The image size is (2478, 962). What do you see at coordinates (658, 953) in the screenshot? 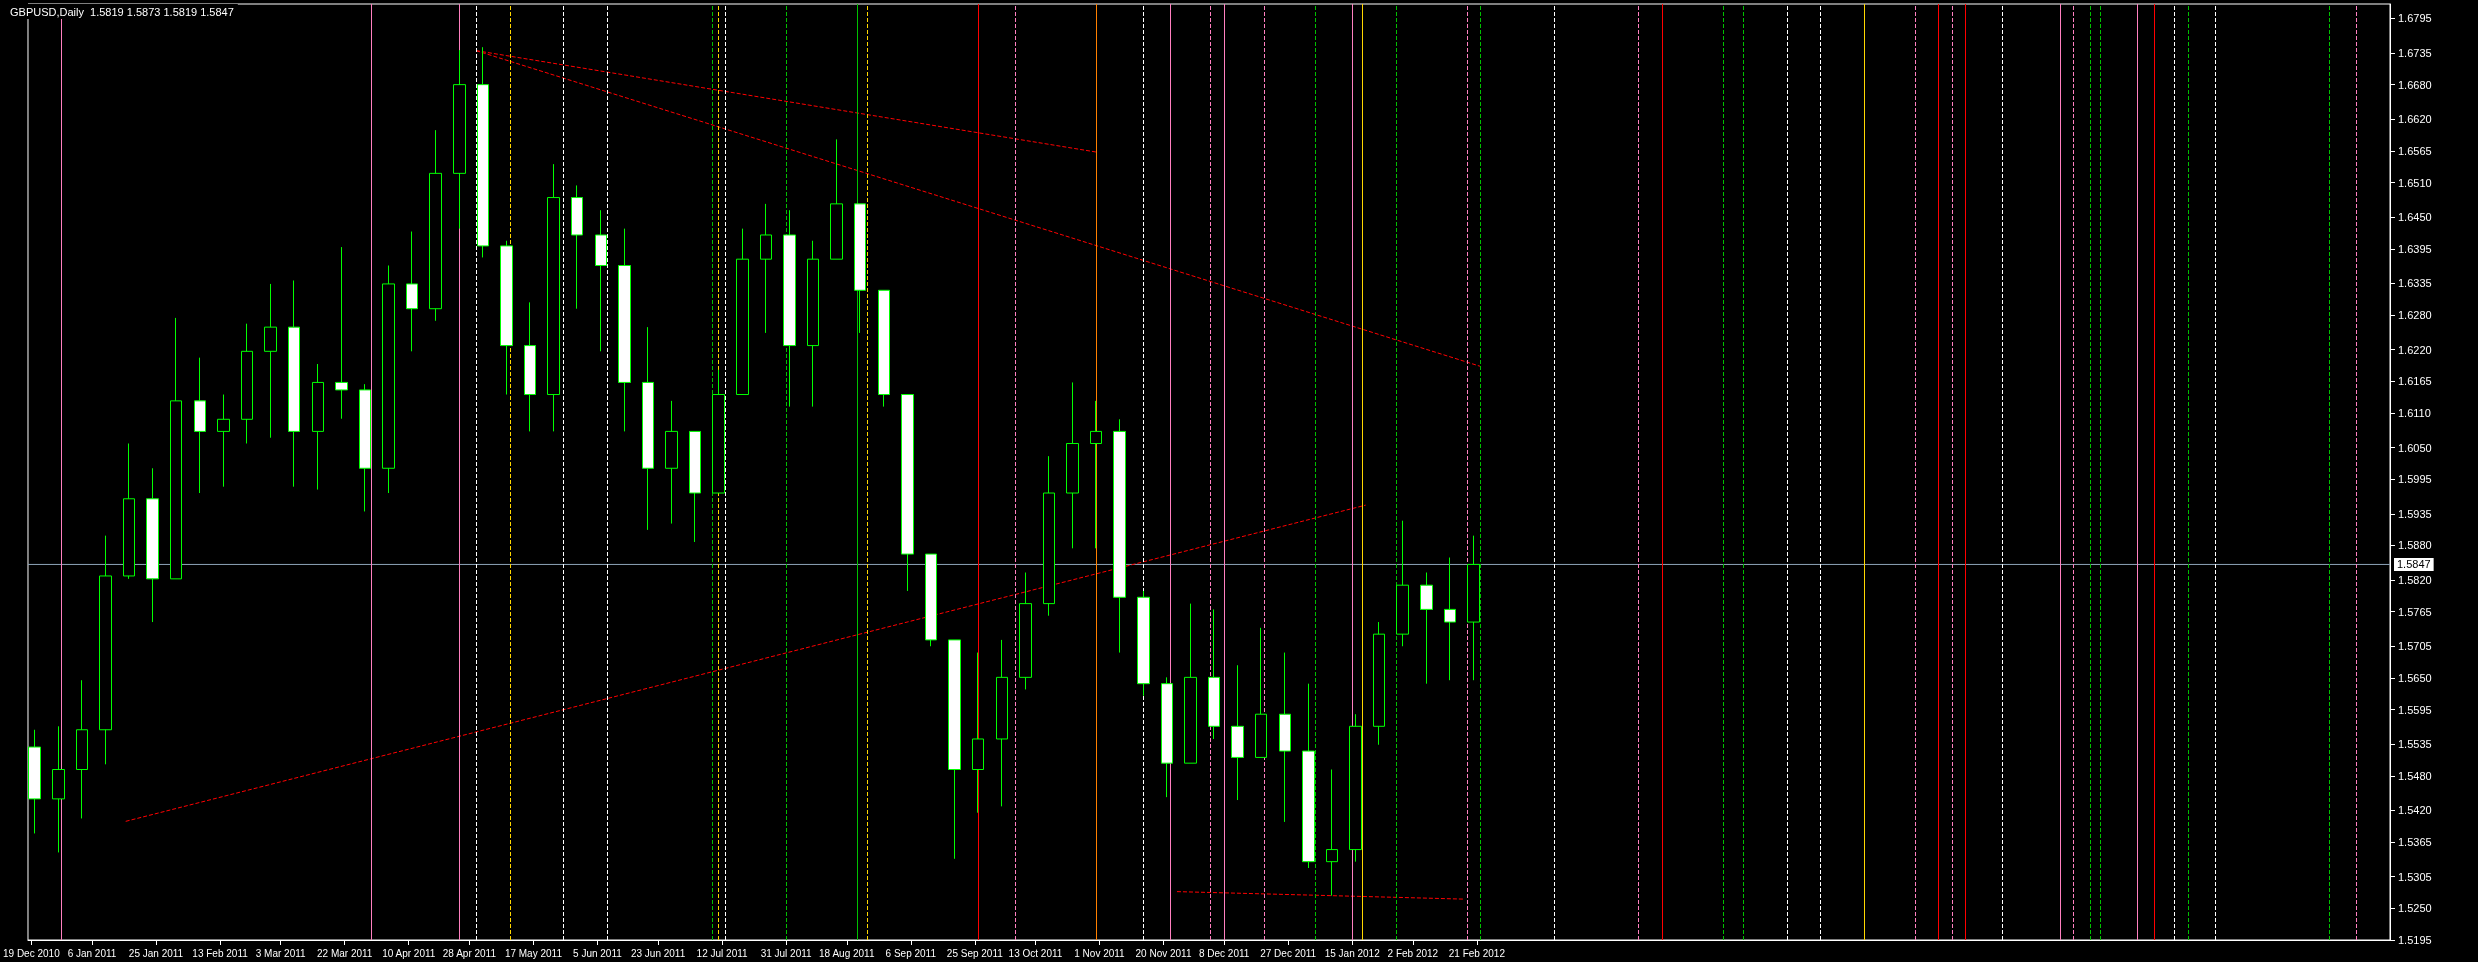
I see `x-tick-label: 23 Jun 2011` at bounding box center [658, 953].